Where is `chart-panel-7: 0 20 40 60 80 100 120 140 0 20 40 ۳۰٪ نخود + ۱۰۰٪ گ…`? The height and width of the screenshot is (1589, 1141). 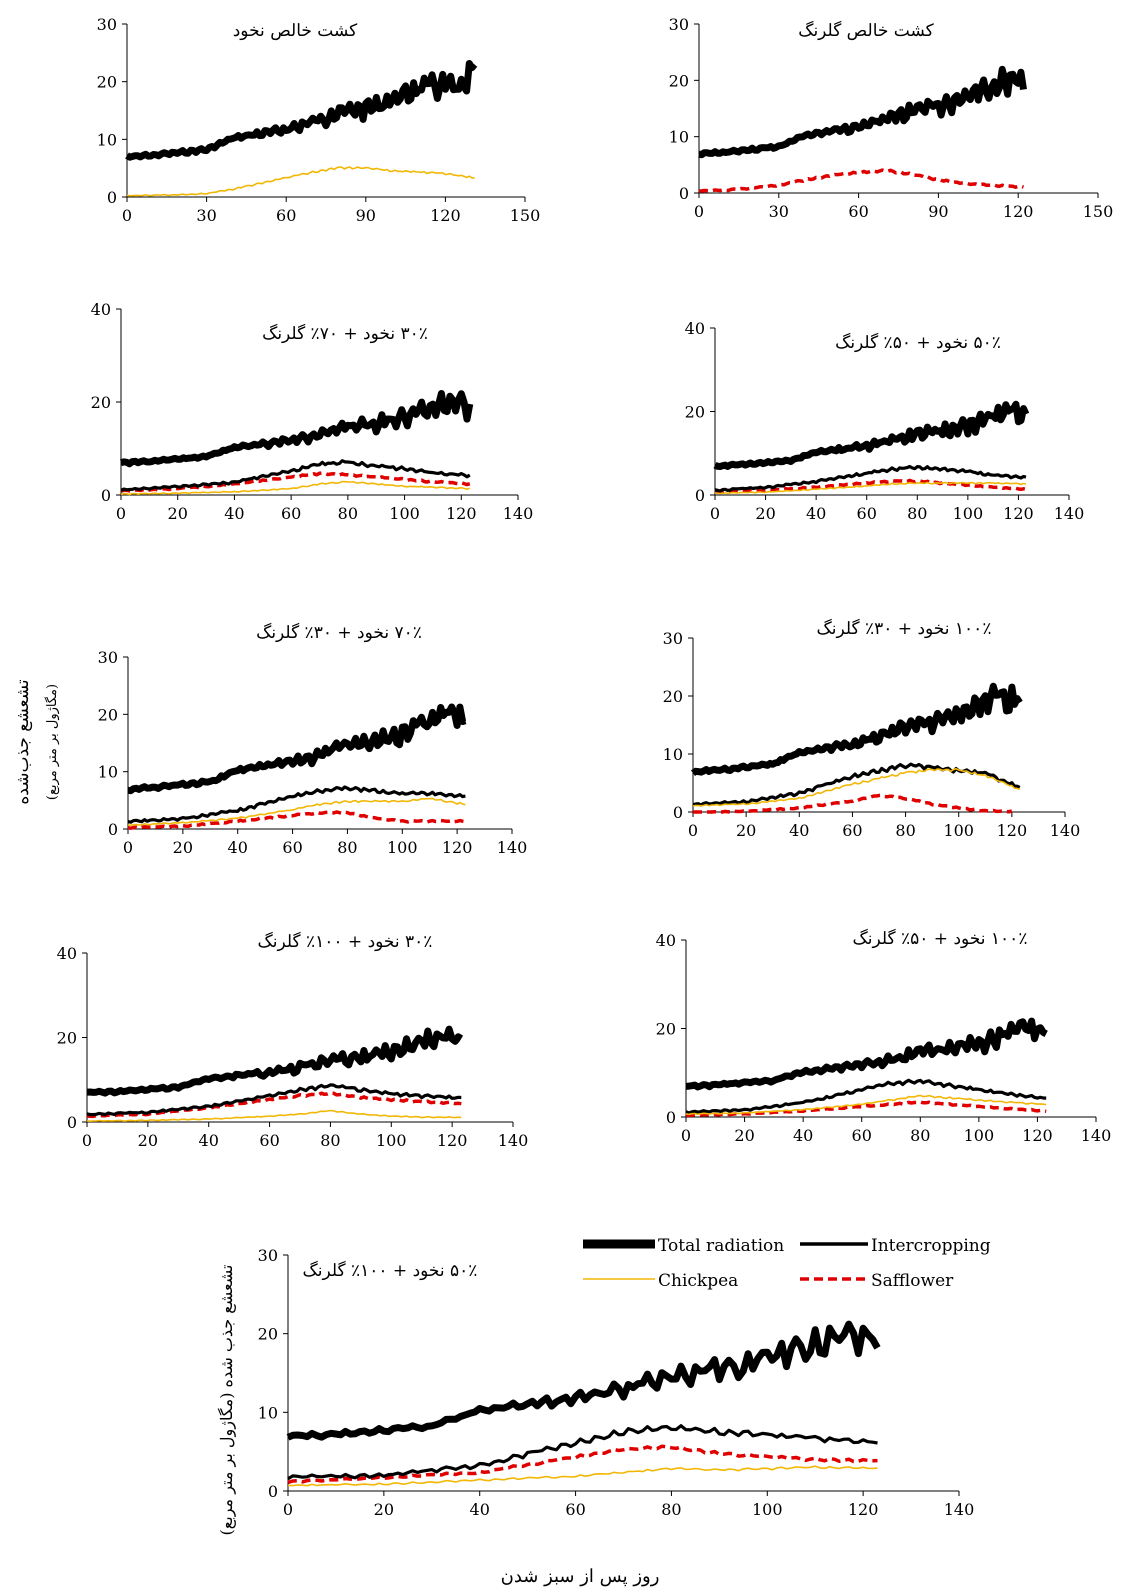
chart-panel-7: 0 20 40 60 80 100 120 140 0 20 40 ۳۰٪ نخود + ۱۰۰٪ گ… is located at coordinates (293, 1040).